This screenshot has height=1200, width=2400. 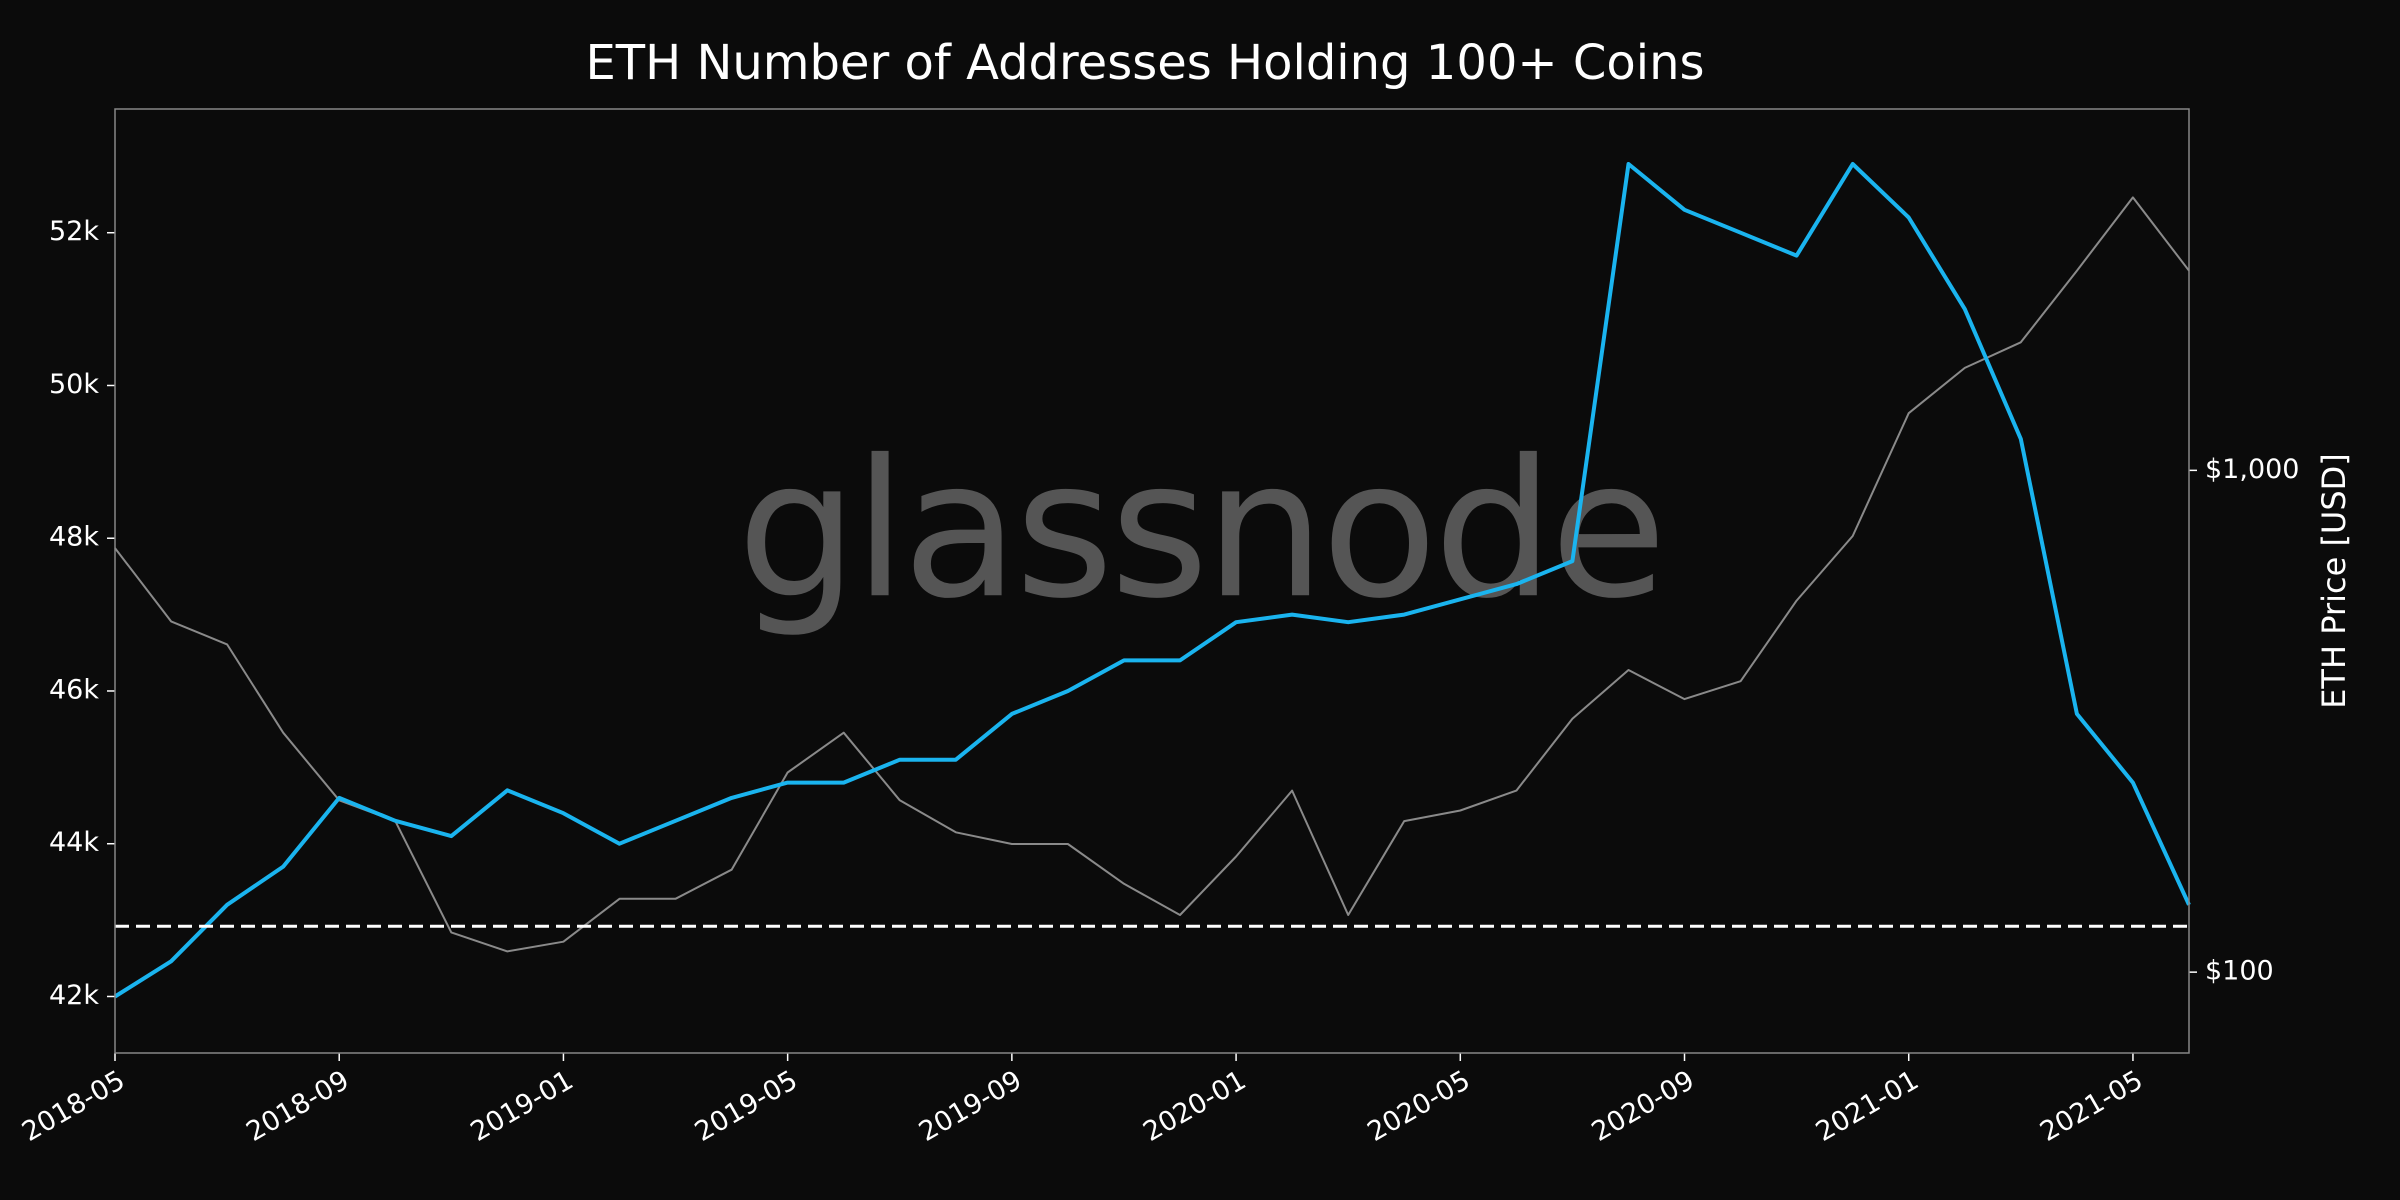 What do you see at coordinates (74, 384) in the screenshot?
I see `y-tick-label: 50k` at bounding box center [74, 384].